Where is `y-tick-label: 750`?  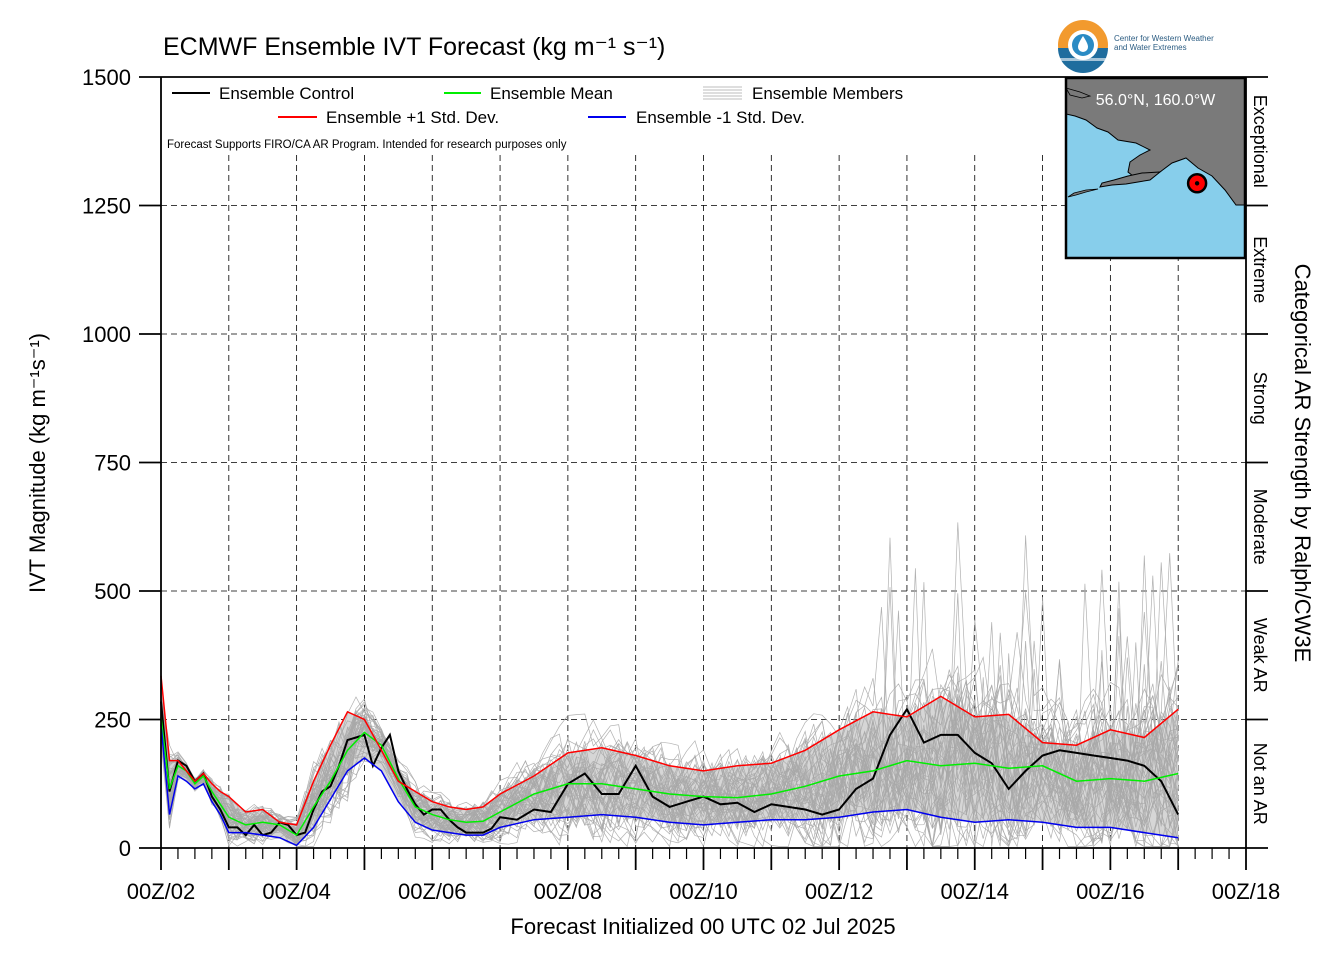 y-tick-label: 750 is located at coordinates (112, 463).